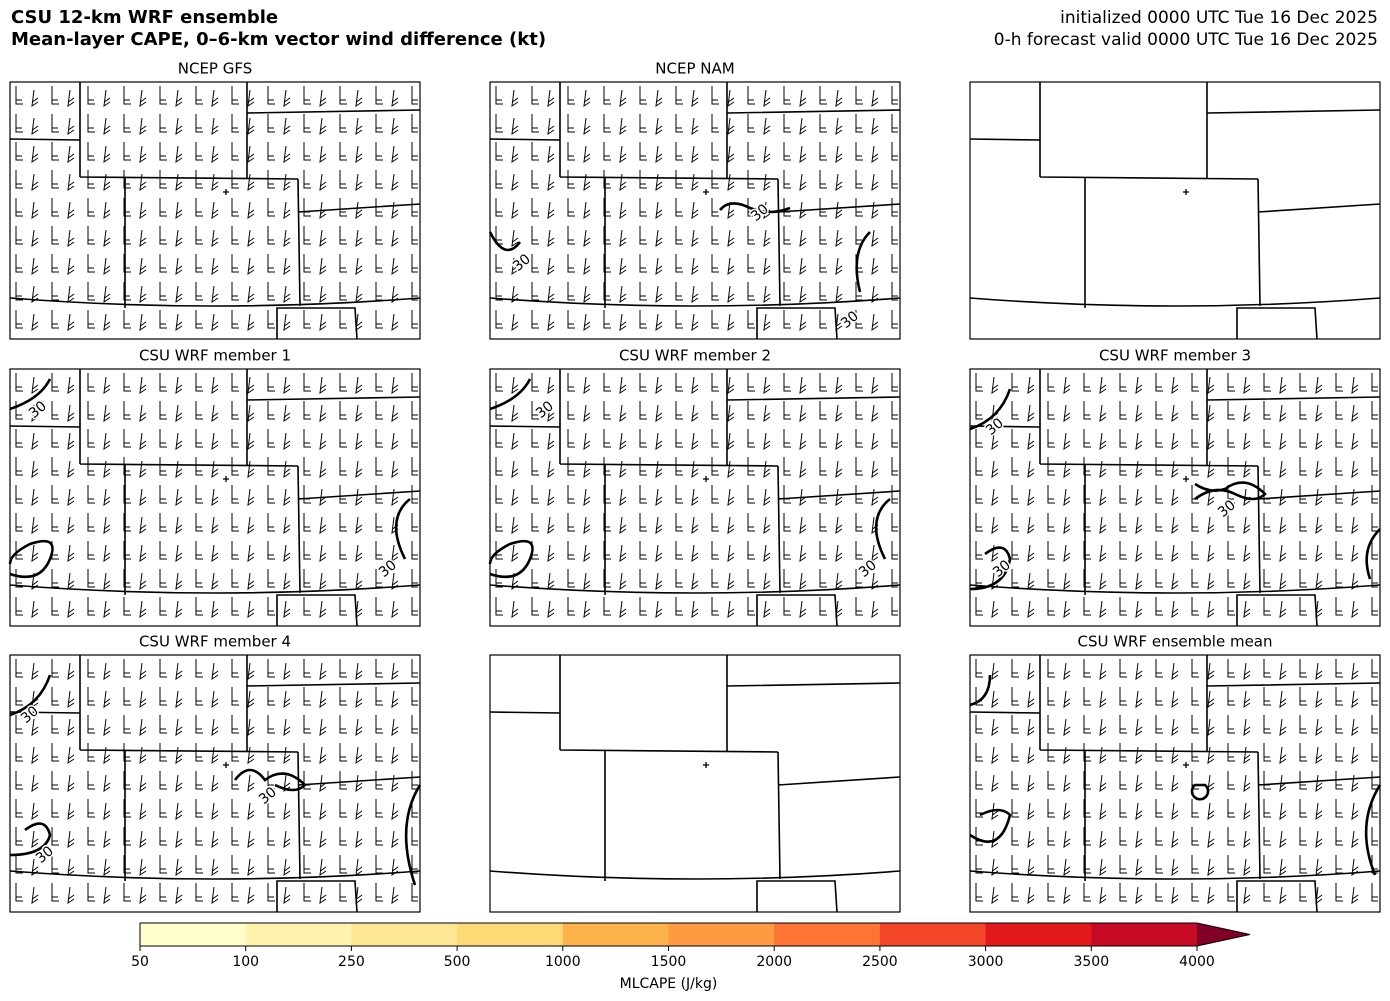  I want to click on colorbar-tick-label: 4000, so click(1197, 962).